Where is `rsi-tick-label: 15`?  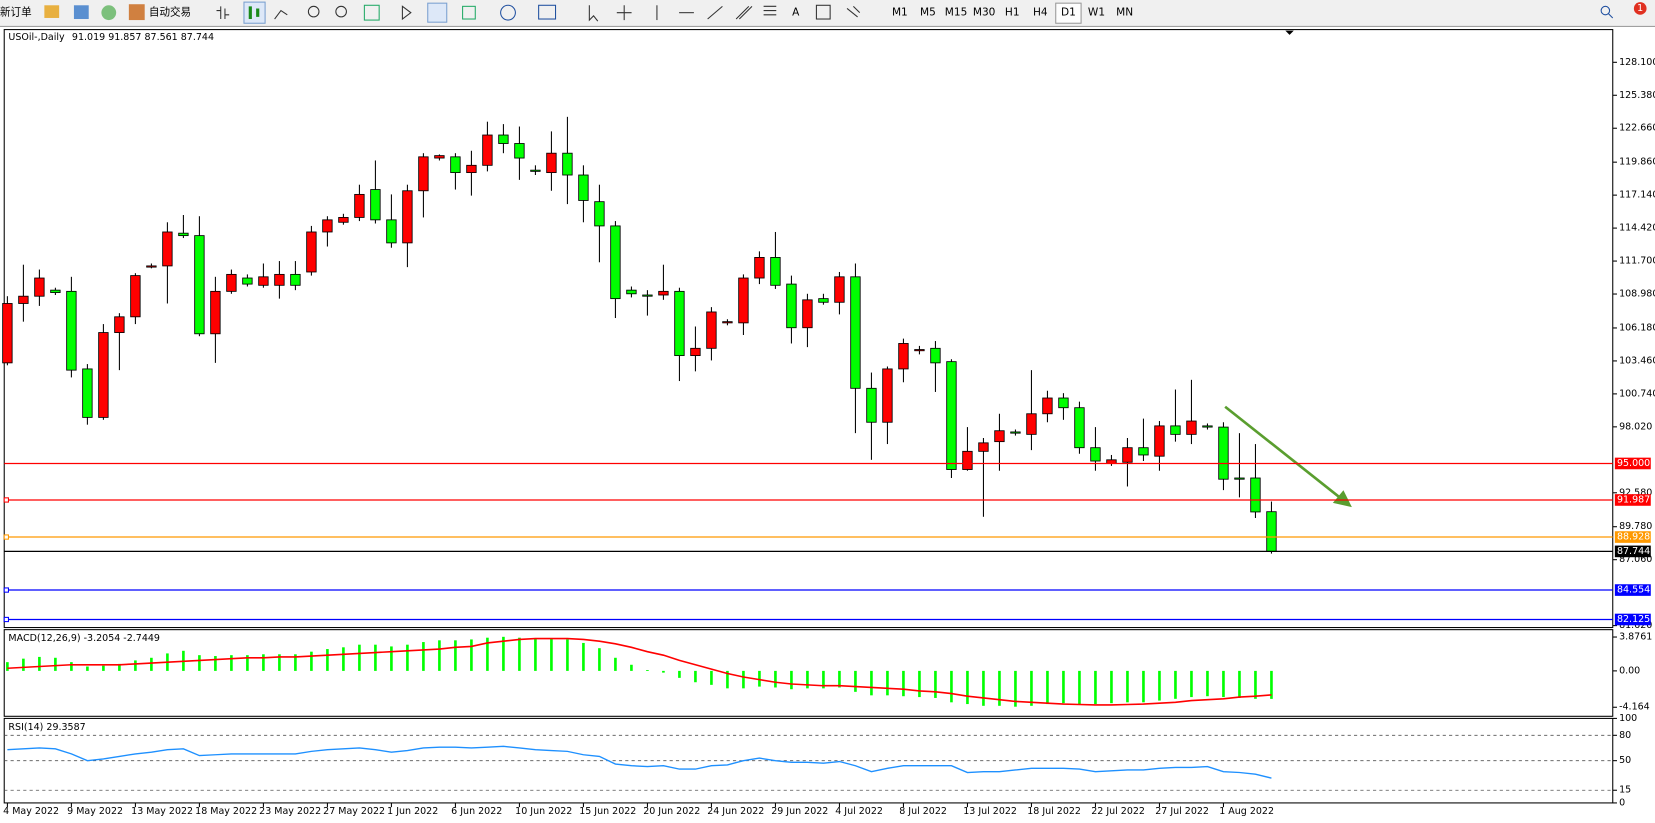 rsi-tick-label: 15 is located at coordinates (1625, 790).